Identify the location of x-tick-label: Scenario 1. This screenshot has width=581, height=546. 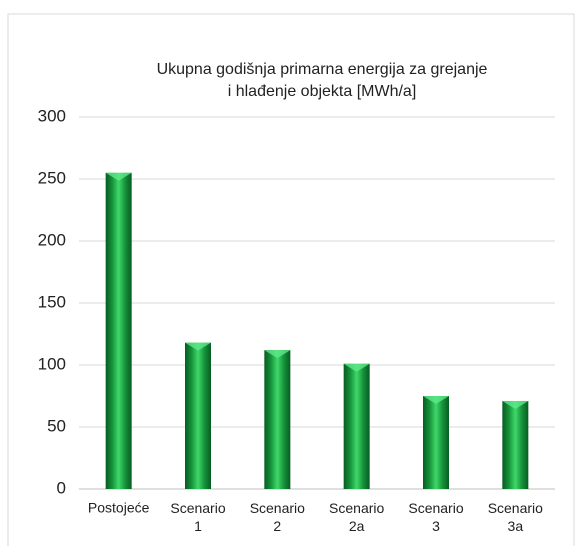
(197, 517).